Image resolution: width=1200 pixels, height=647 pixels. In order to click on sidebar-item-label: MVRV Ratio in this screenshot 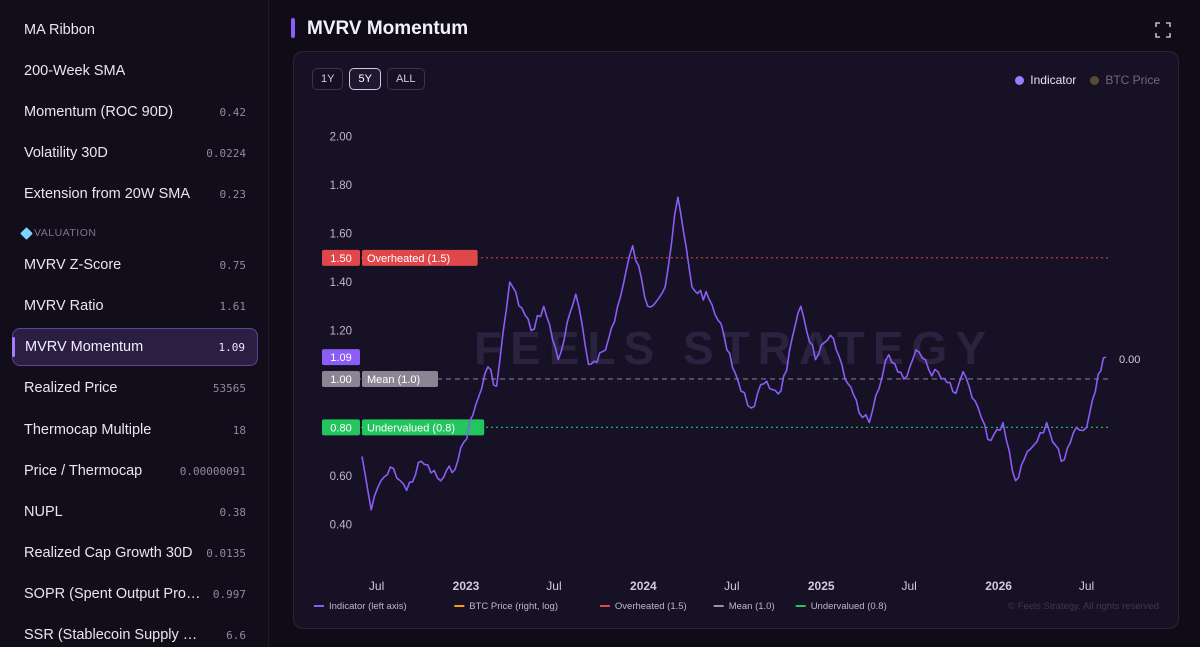, I will do `click(64, 306)`.